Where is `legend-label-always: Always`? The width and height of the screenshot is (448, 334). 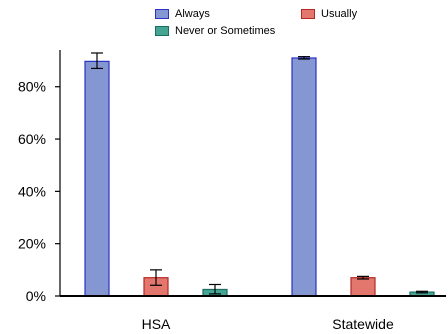 legend-label-always: Always is located at coordinates (192, 14).